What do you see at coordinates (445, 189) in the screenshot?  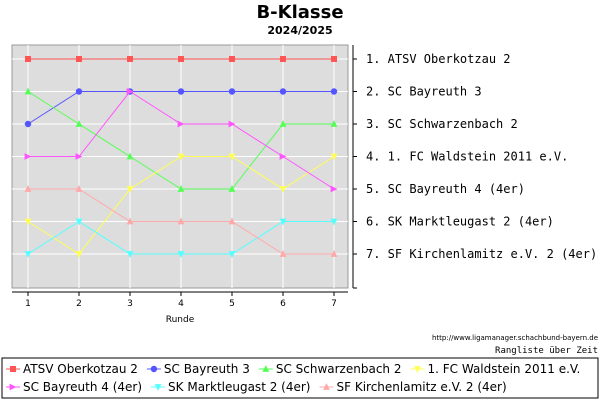 I see `ranking-label: 5. SC Bayreuth 4 (4er)` at bounding box center [445, 189].